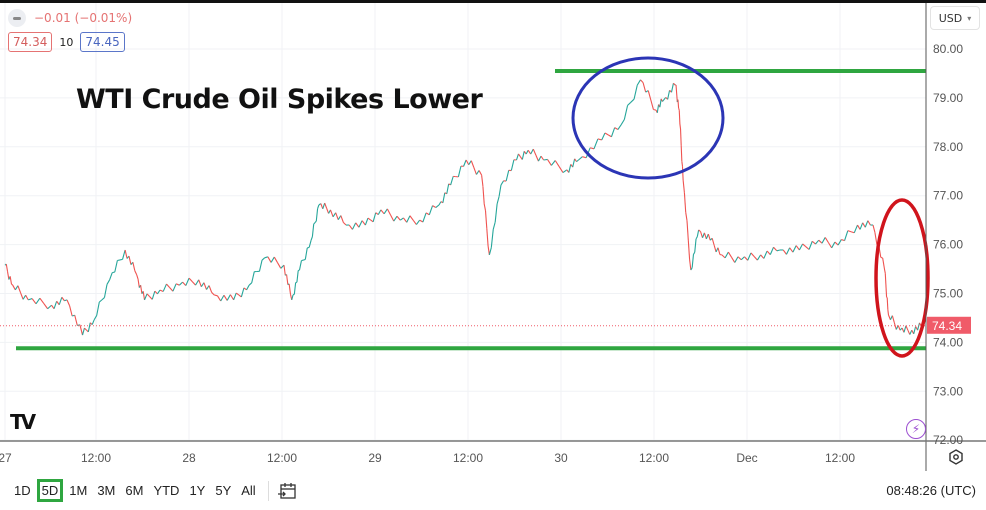 The image size is (986, 510). What do you see at coordinates (106, 490) in the screenshot?
I see `range-3m: 3M` at bounding box center [106, 490].